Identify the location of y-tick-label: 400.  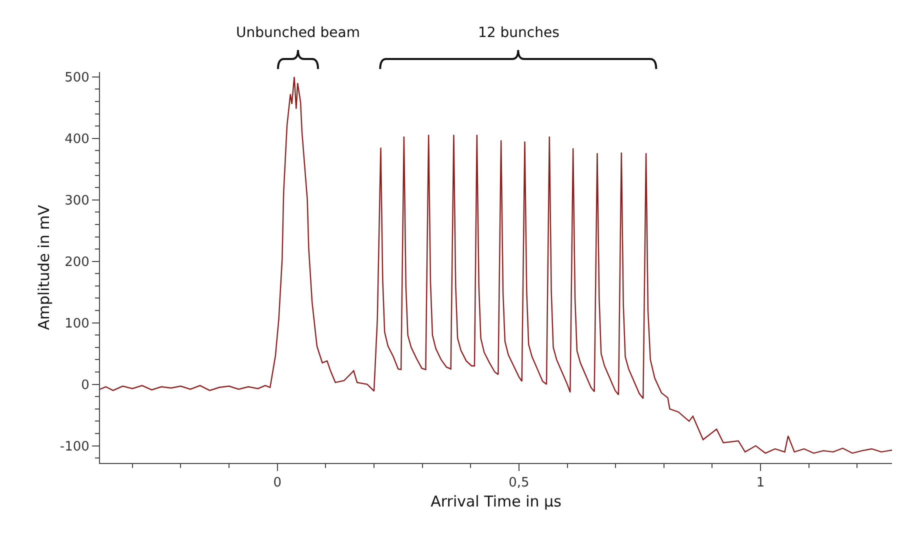
(77, 139).